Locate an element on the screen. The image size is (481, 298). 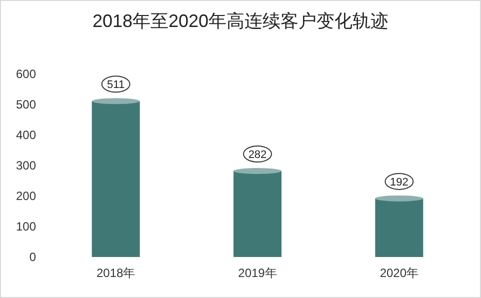
title: 2018年至2020年高连续客户变化轨迹 is located at coordinates (240, 21).